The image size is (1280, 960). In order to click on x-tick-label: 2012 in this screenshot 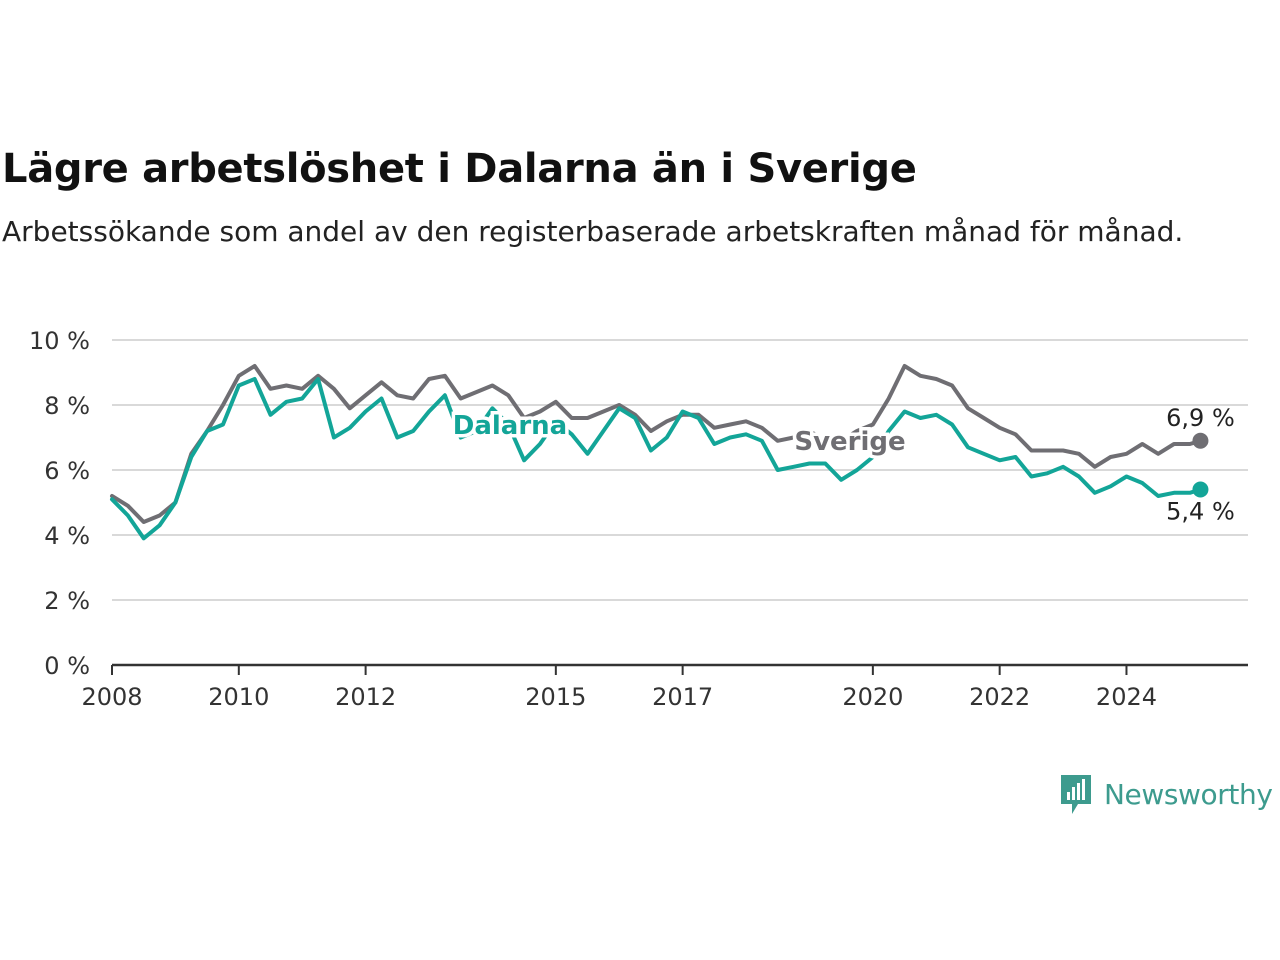, I will do `click(365, 697)`.